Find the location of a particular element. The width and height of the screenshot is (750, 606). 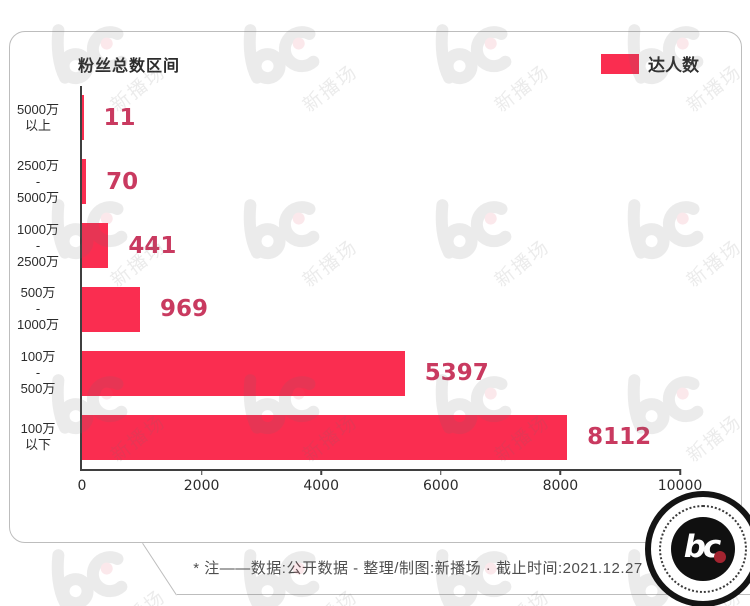

bar-row: 100万 以下 8112 is located at coordinates (350, 437).